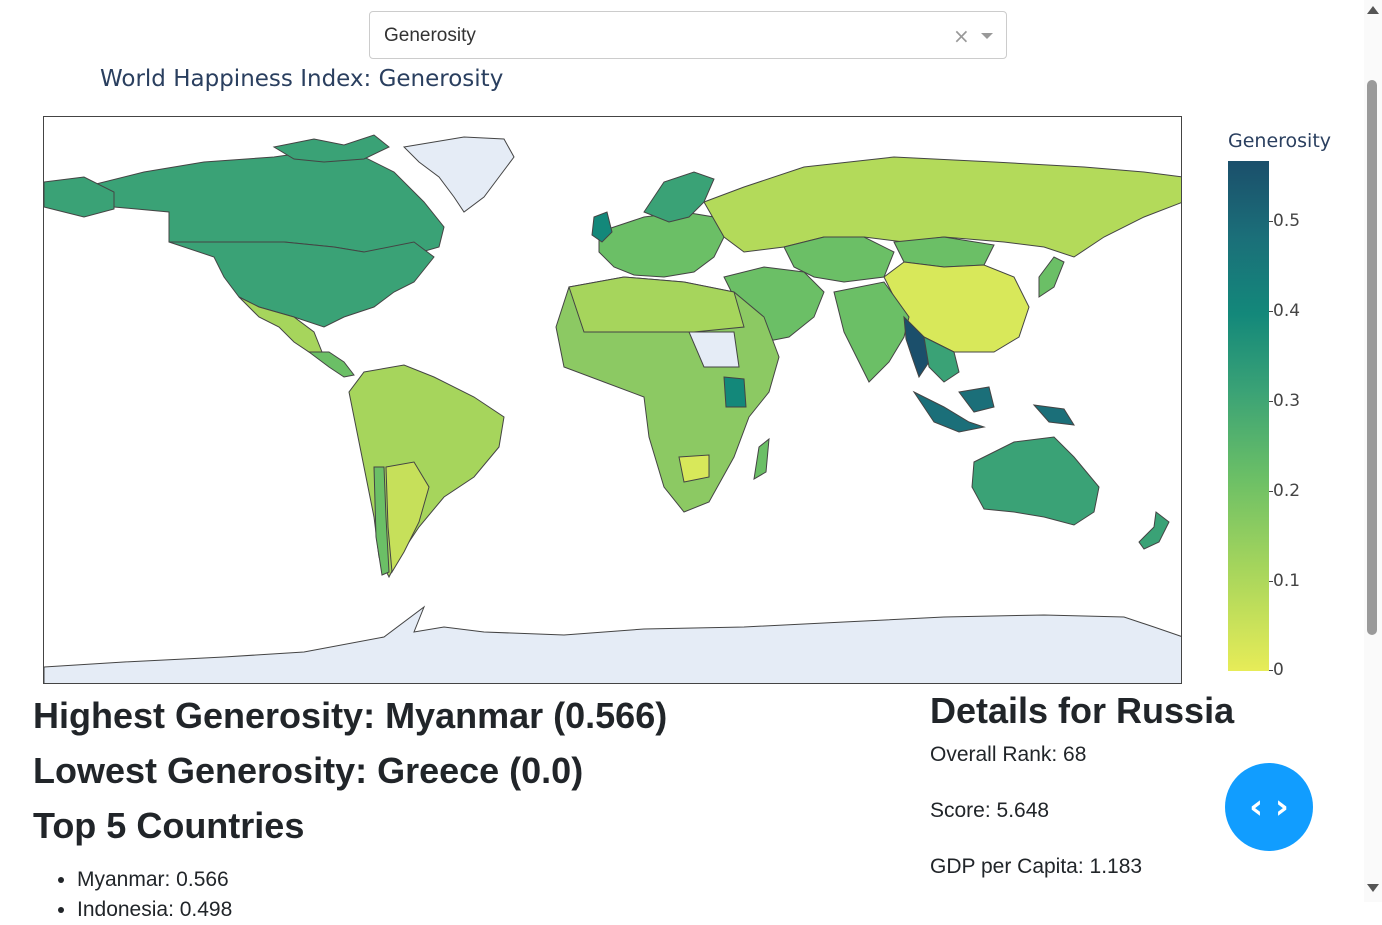 Image resolution: width=1382 pixels, height=925 pixels. I want to click on region-alaska, so click(79, 197).